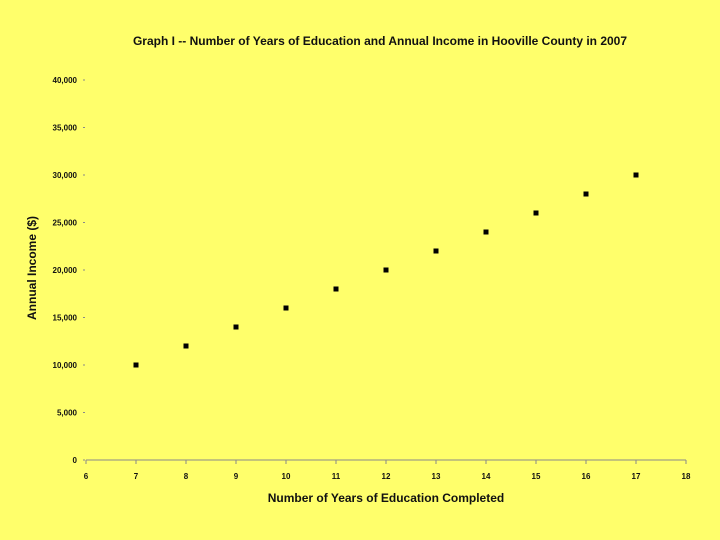 This screenshot has width=720, height=540. I want to click on x-axis-title: Number of Years of Education Completed, so click(386, 498).